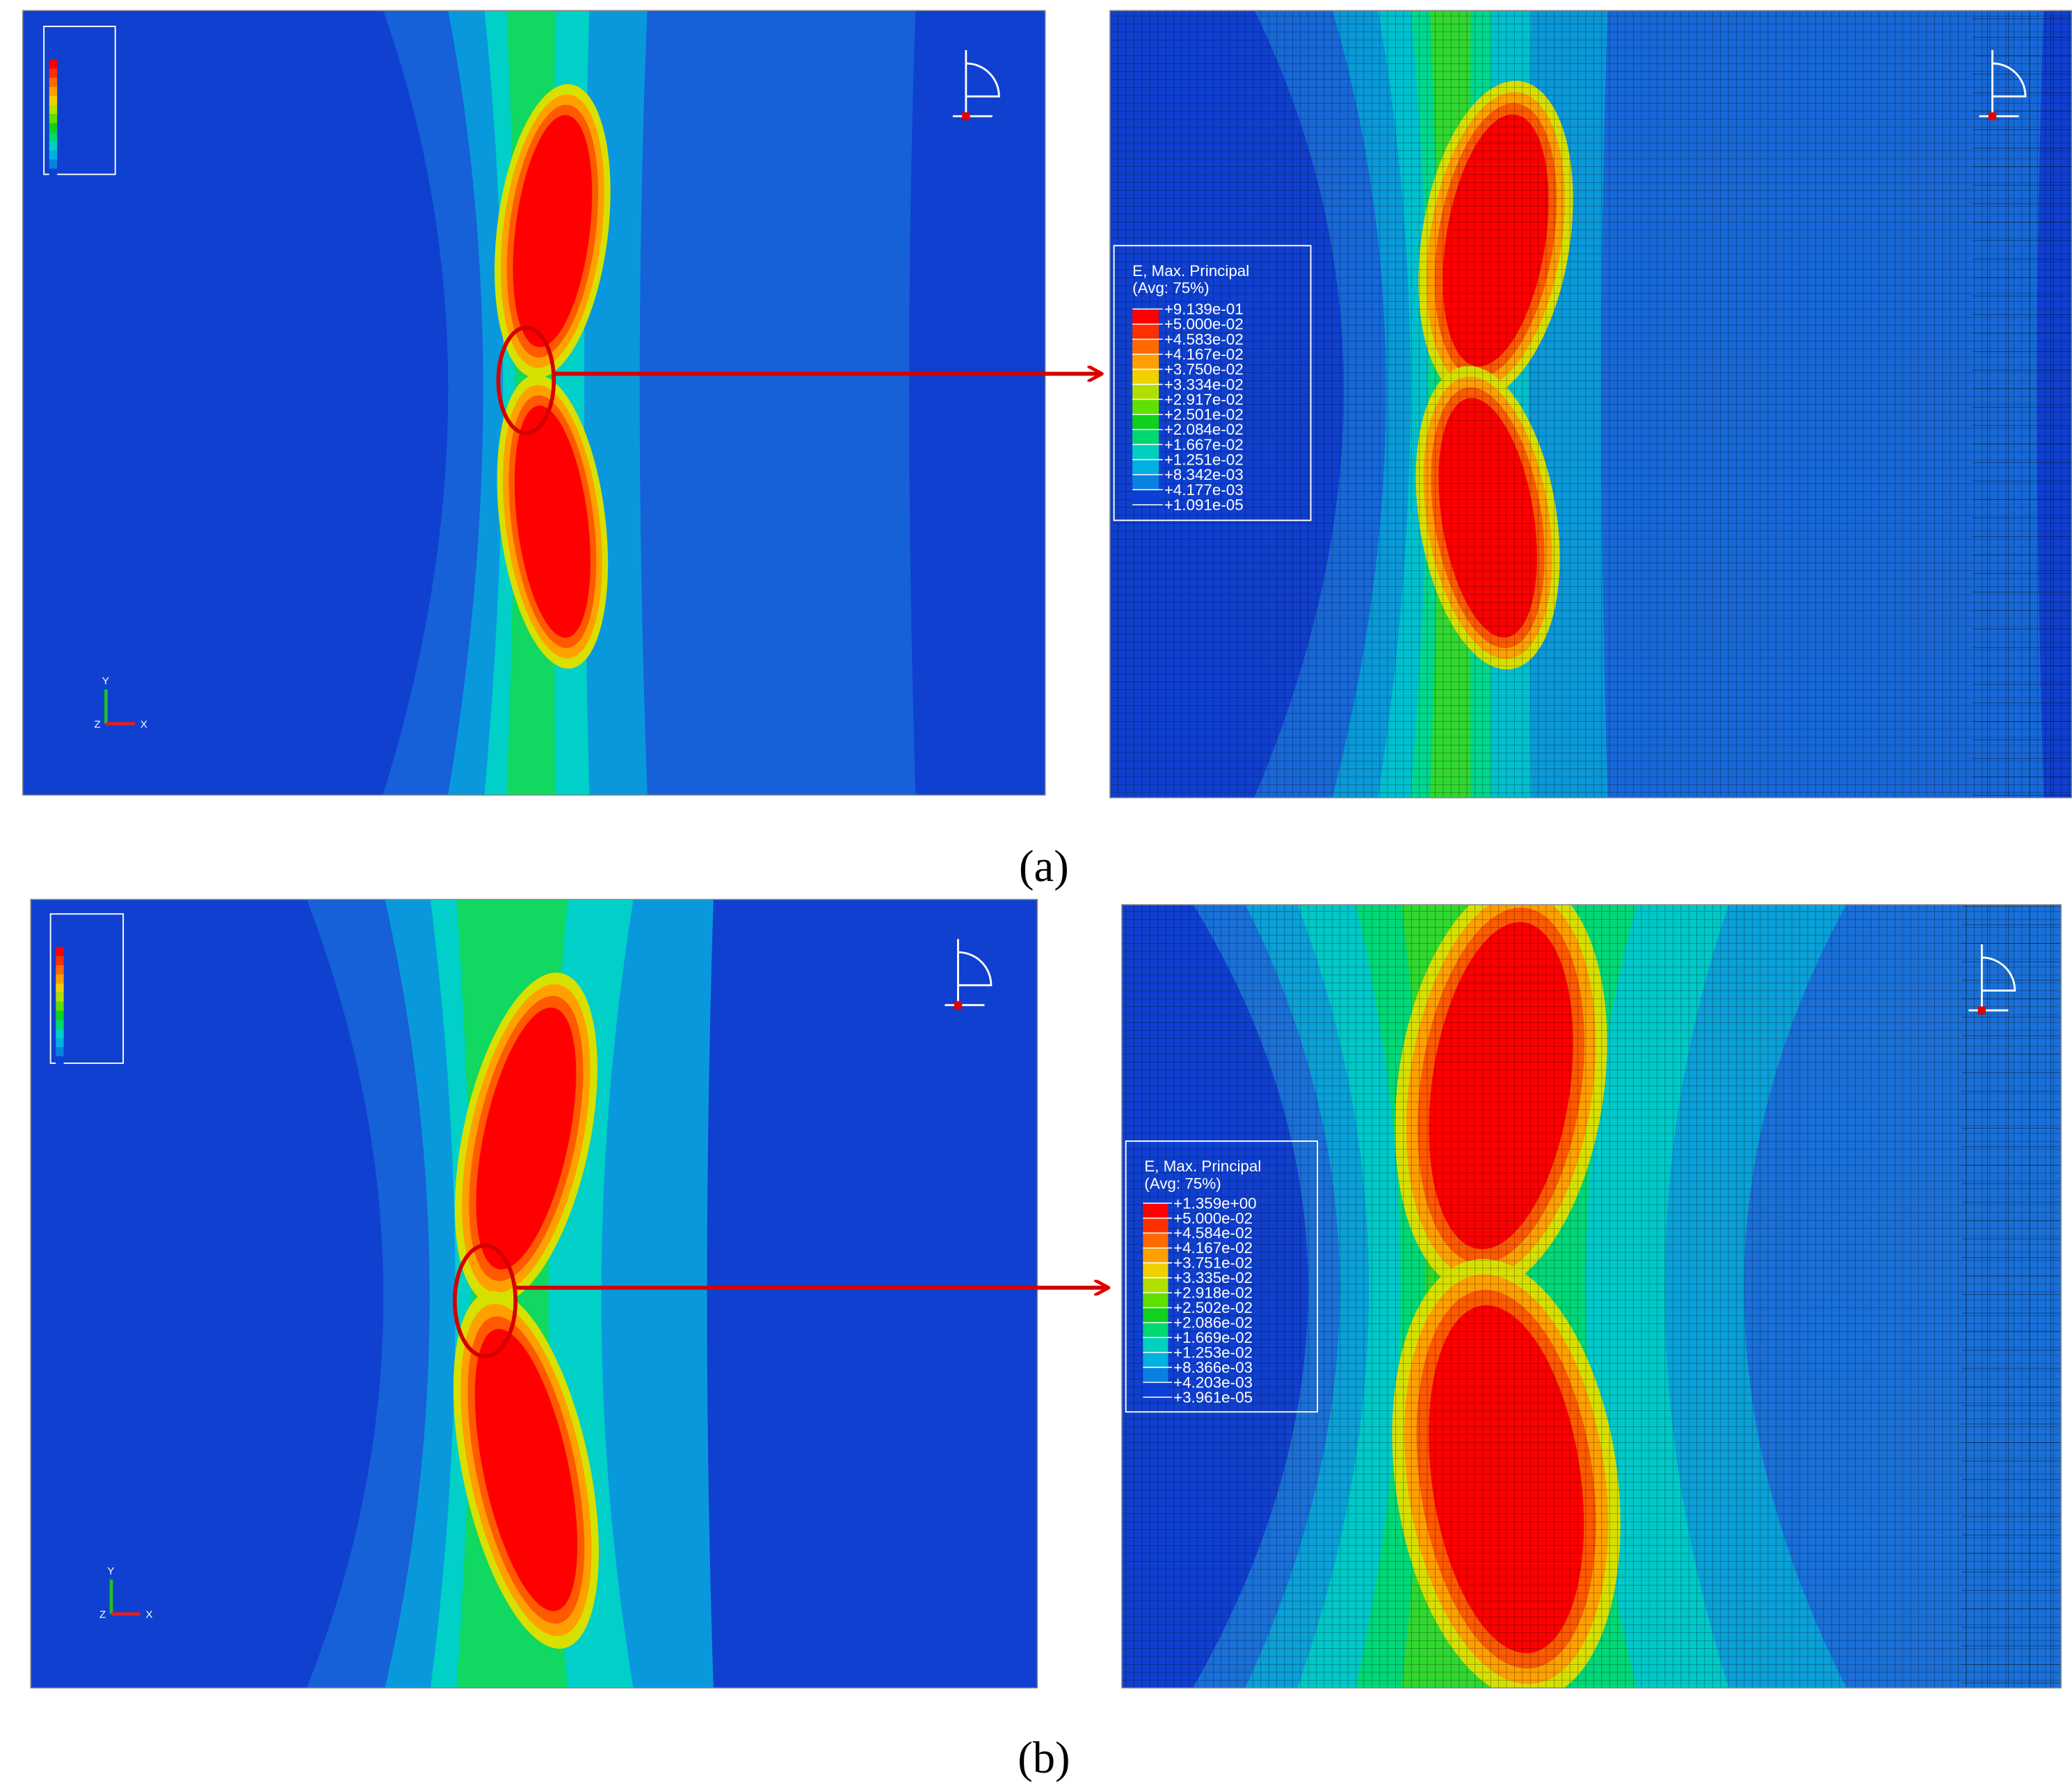 This screenshot has height=1783, width=2072. What do you see at coordinates (1213, 1397) in the screenshot?
I see `legend-value: +3.961e-05` at bounding box center [1213, 1397].